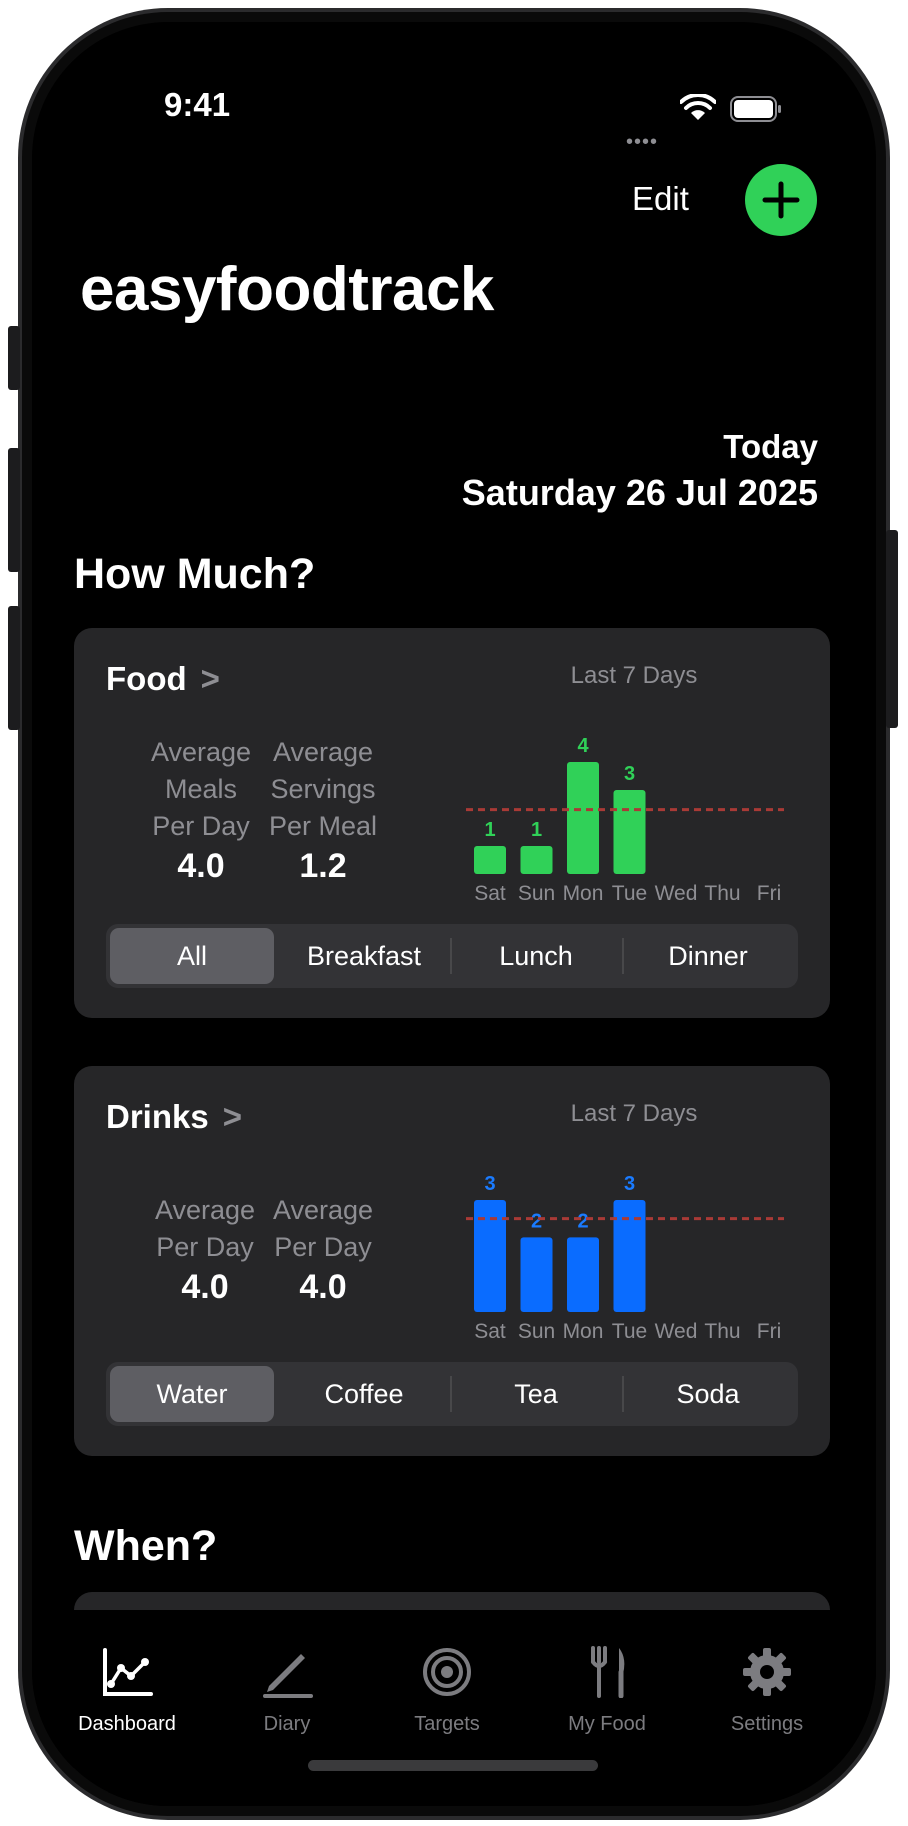 The height and width of the screenshot is (1826, 908). Describe the element at coordinates (14, 358) in the screenshot. I see `mute-switch` at that location.